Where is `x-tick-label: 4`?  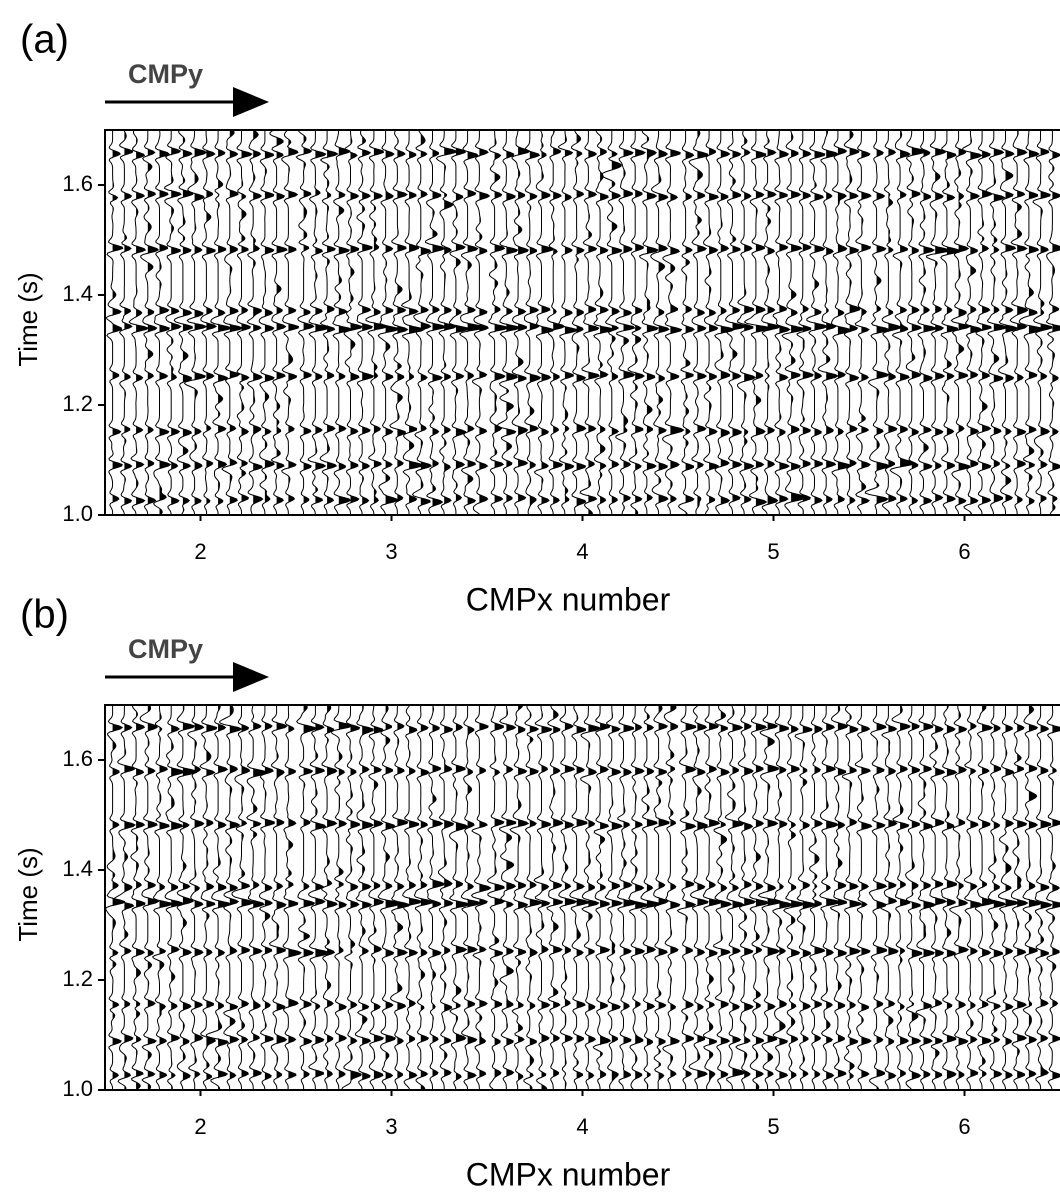 x-tick-label: 4 is located at coordinates (582, 551).